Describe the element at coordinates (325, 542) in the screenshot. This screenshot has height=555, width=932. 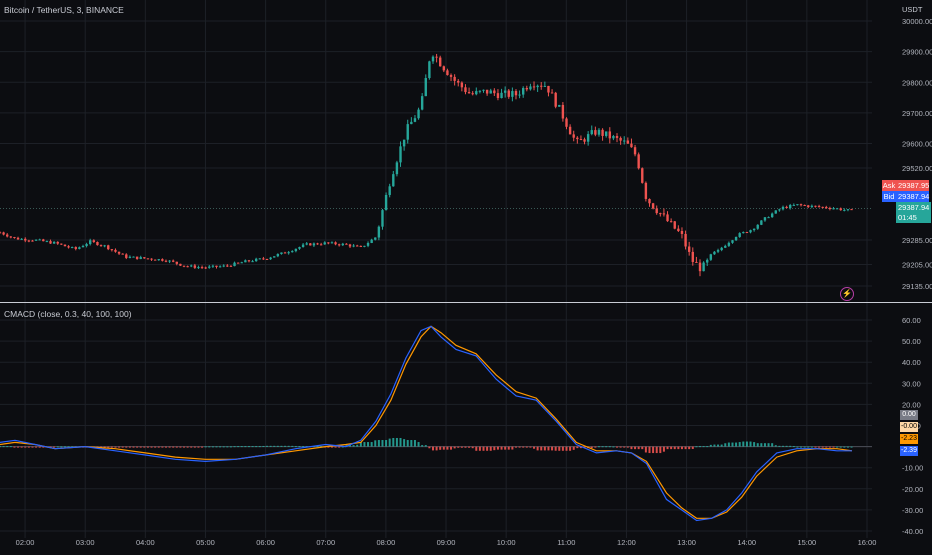
I see `x-tick-label-5: 07:00` at that location.